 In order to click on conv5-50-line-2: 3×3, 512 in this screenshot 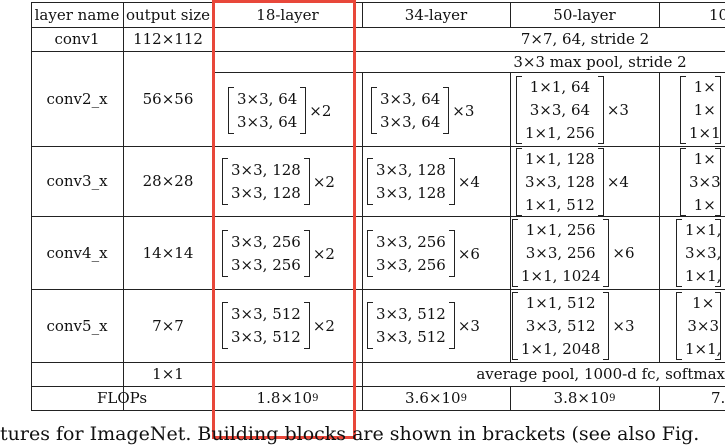, I will do `click(560, 325)`.